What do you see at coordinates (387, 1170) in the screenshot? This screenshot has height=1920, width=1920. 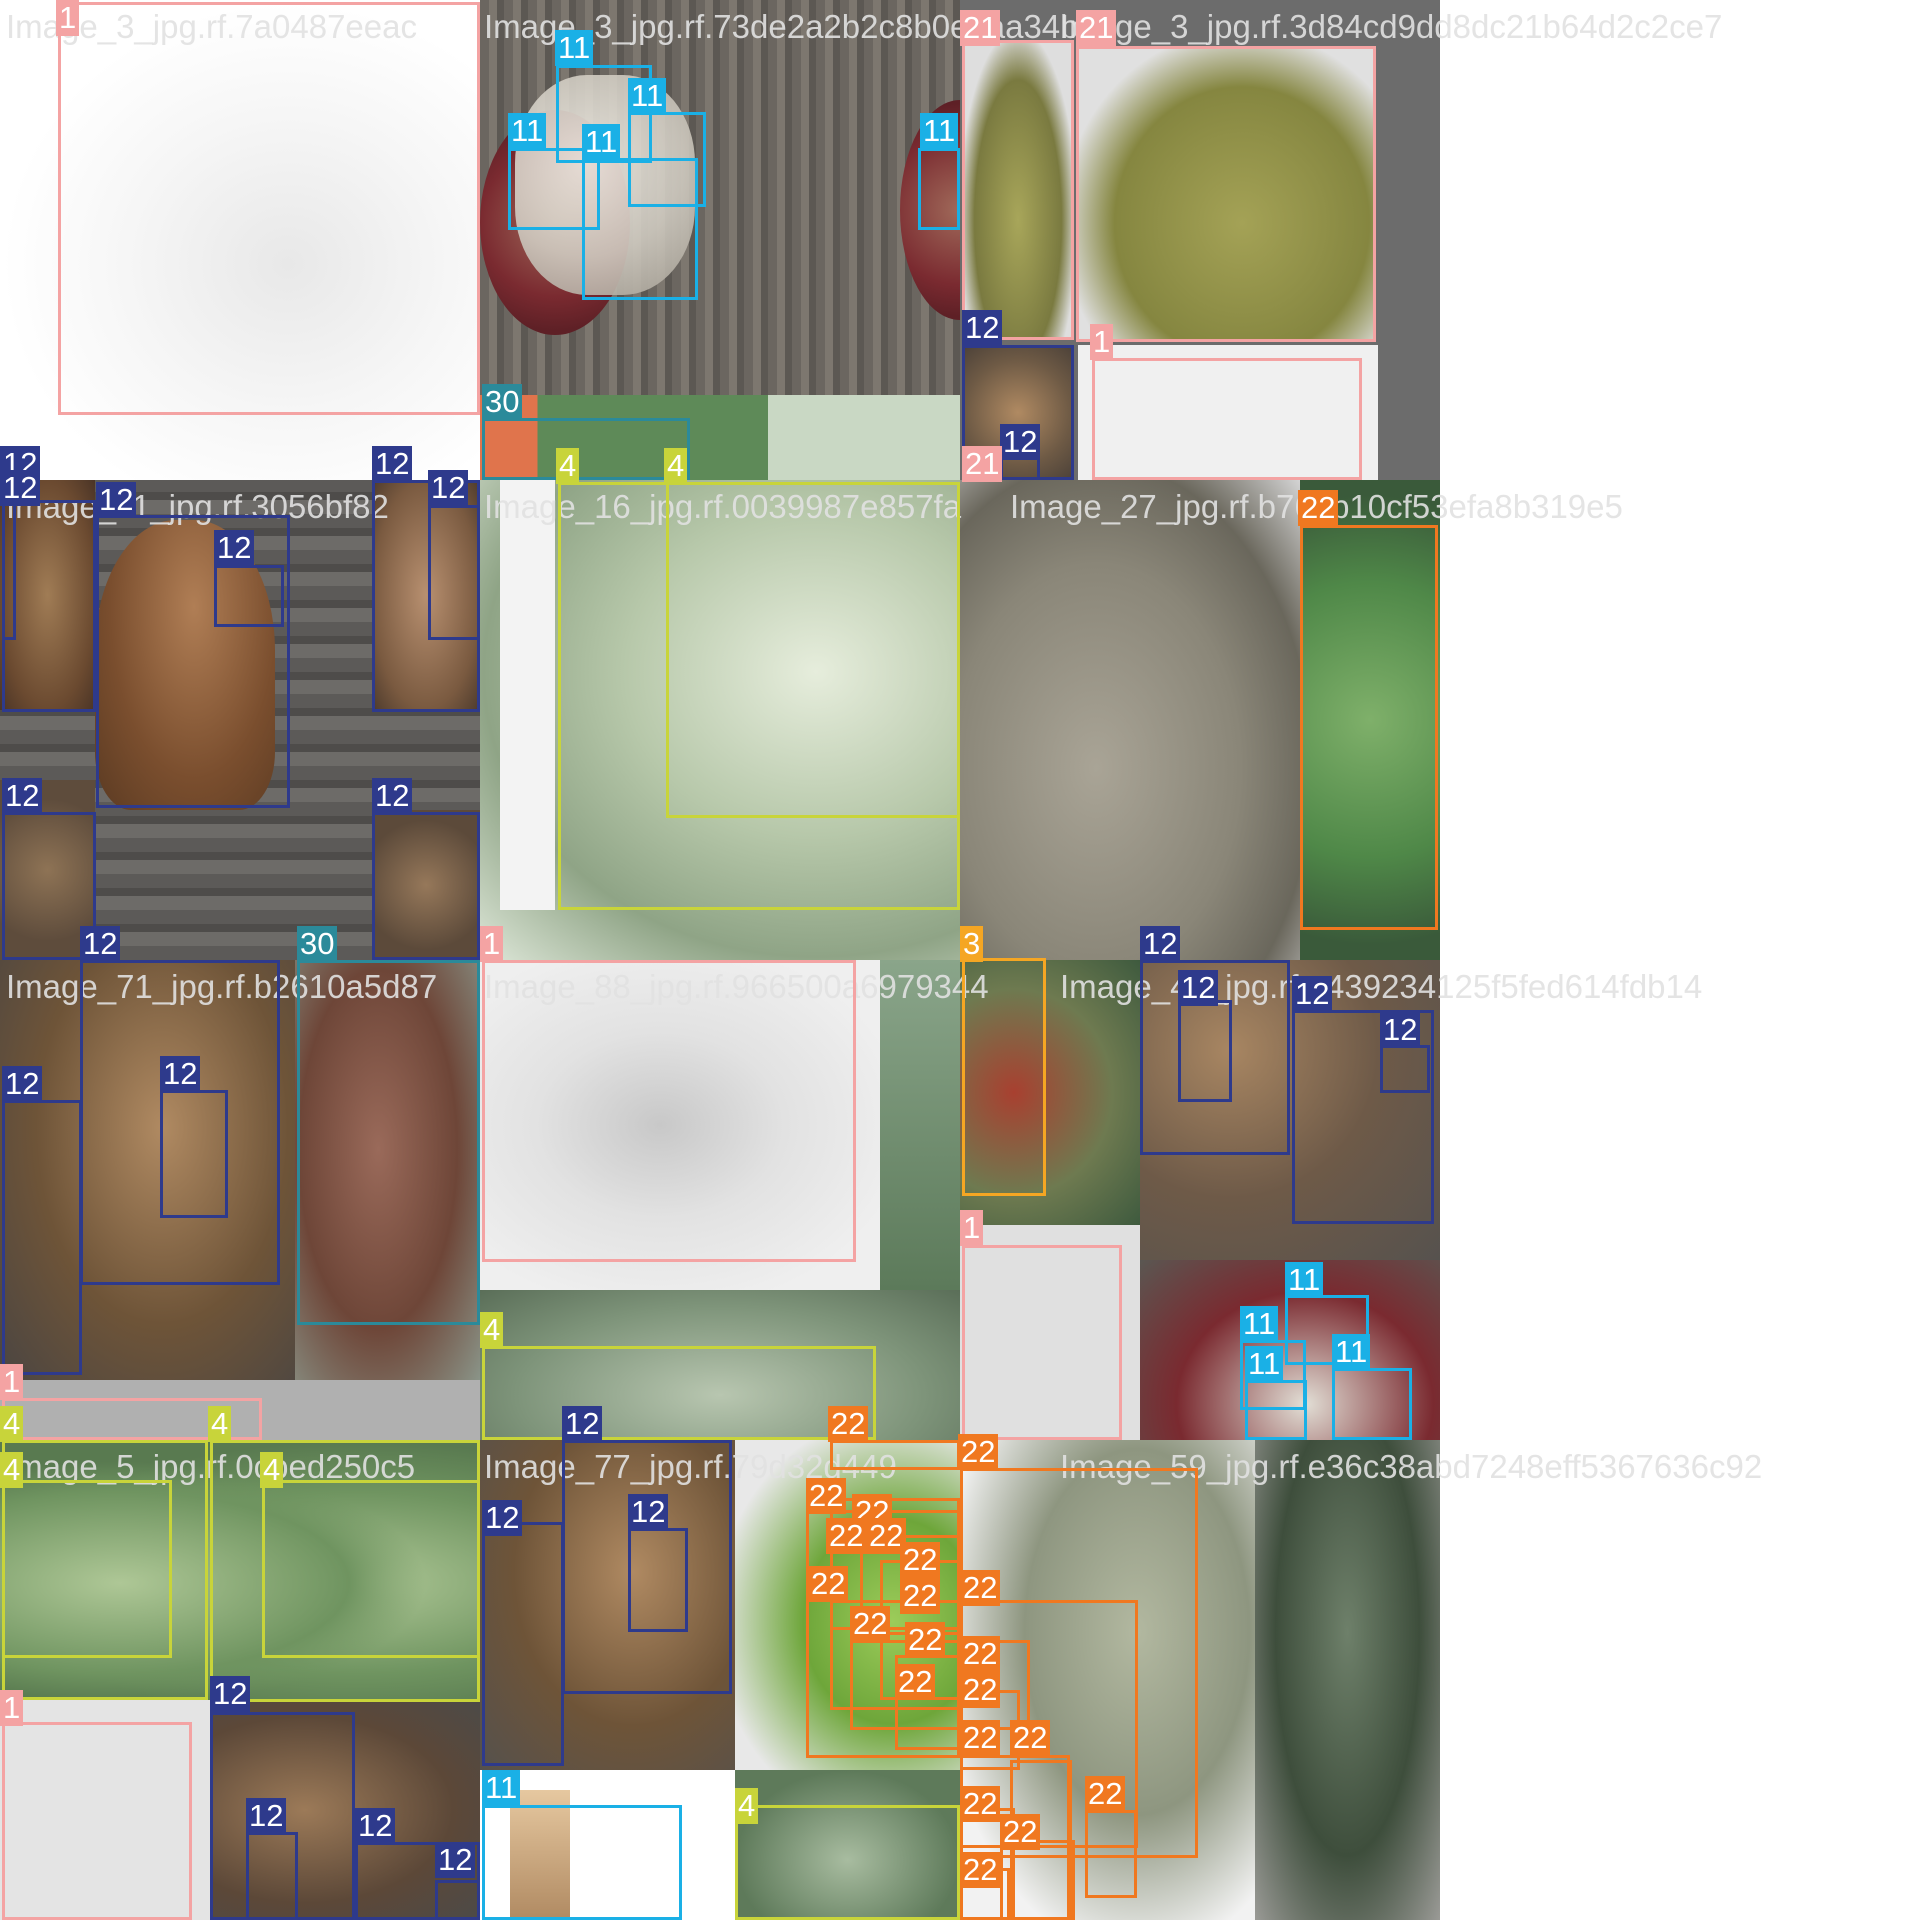 I see `tile-potato` at bounding box center [387, 1170].